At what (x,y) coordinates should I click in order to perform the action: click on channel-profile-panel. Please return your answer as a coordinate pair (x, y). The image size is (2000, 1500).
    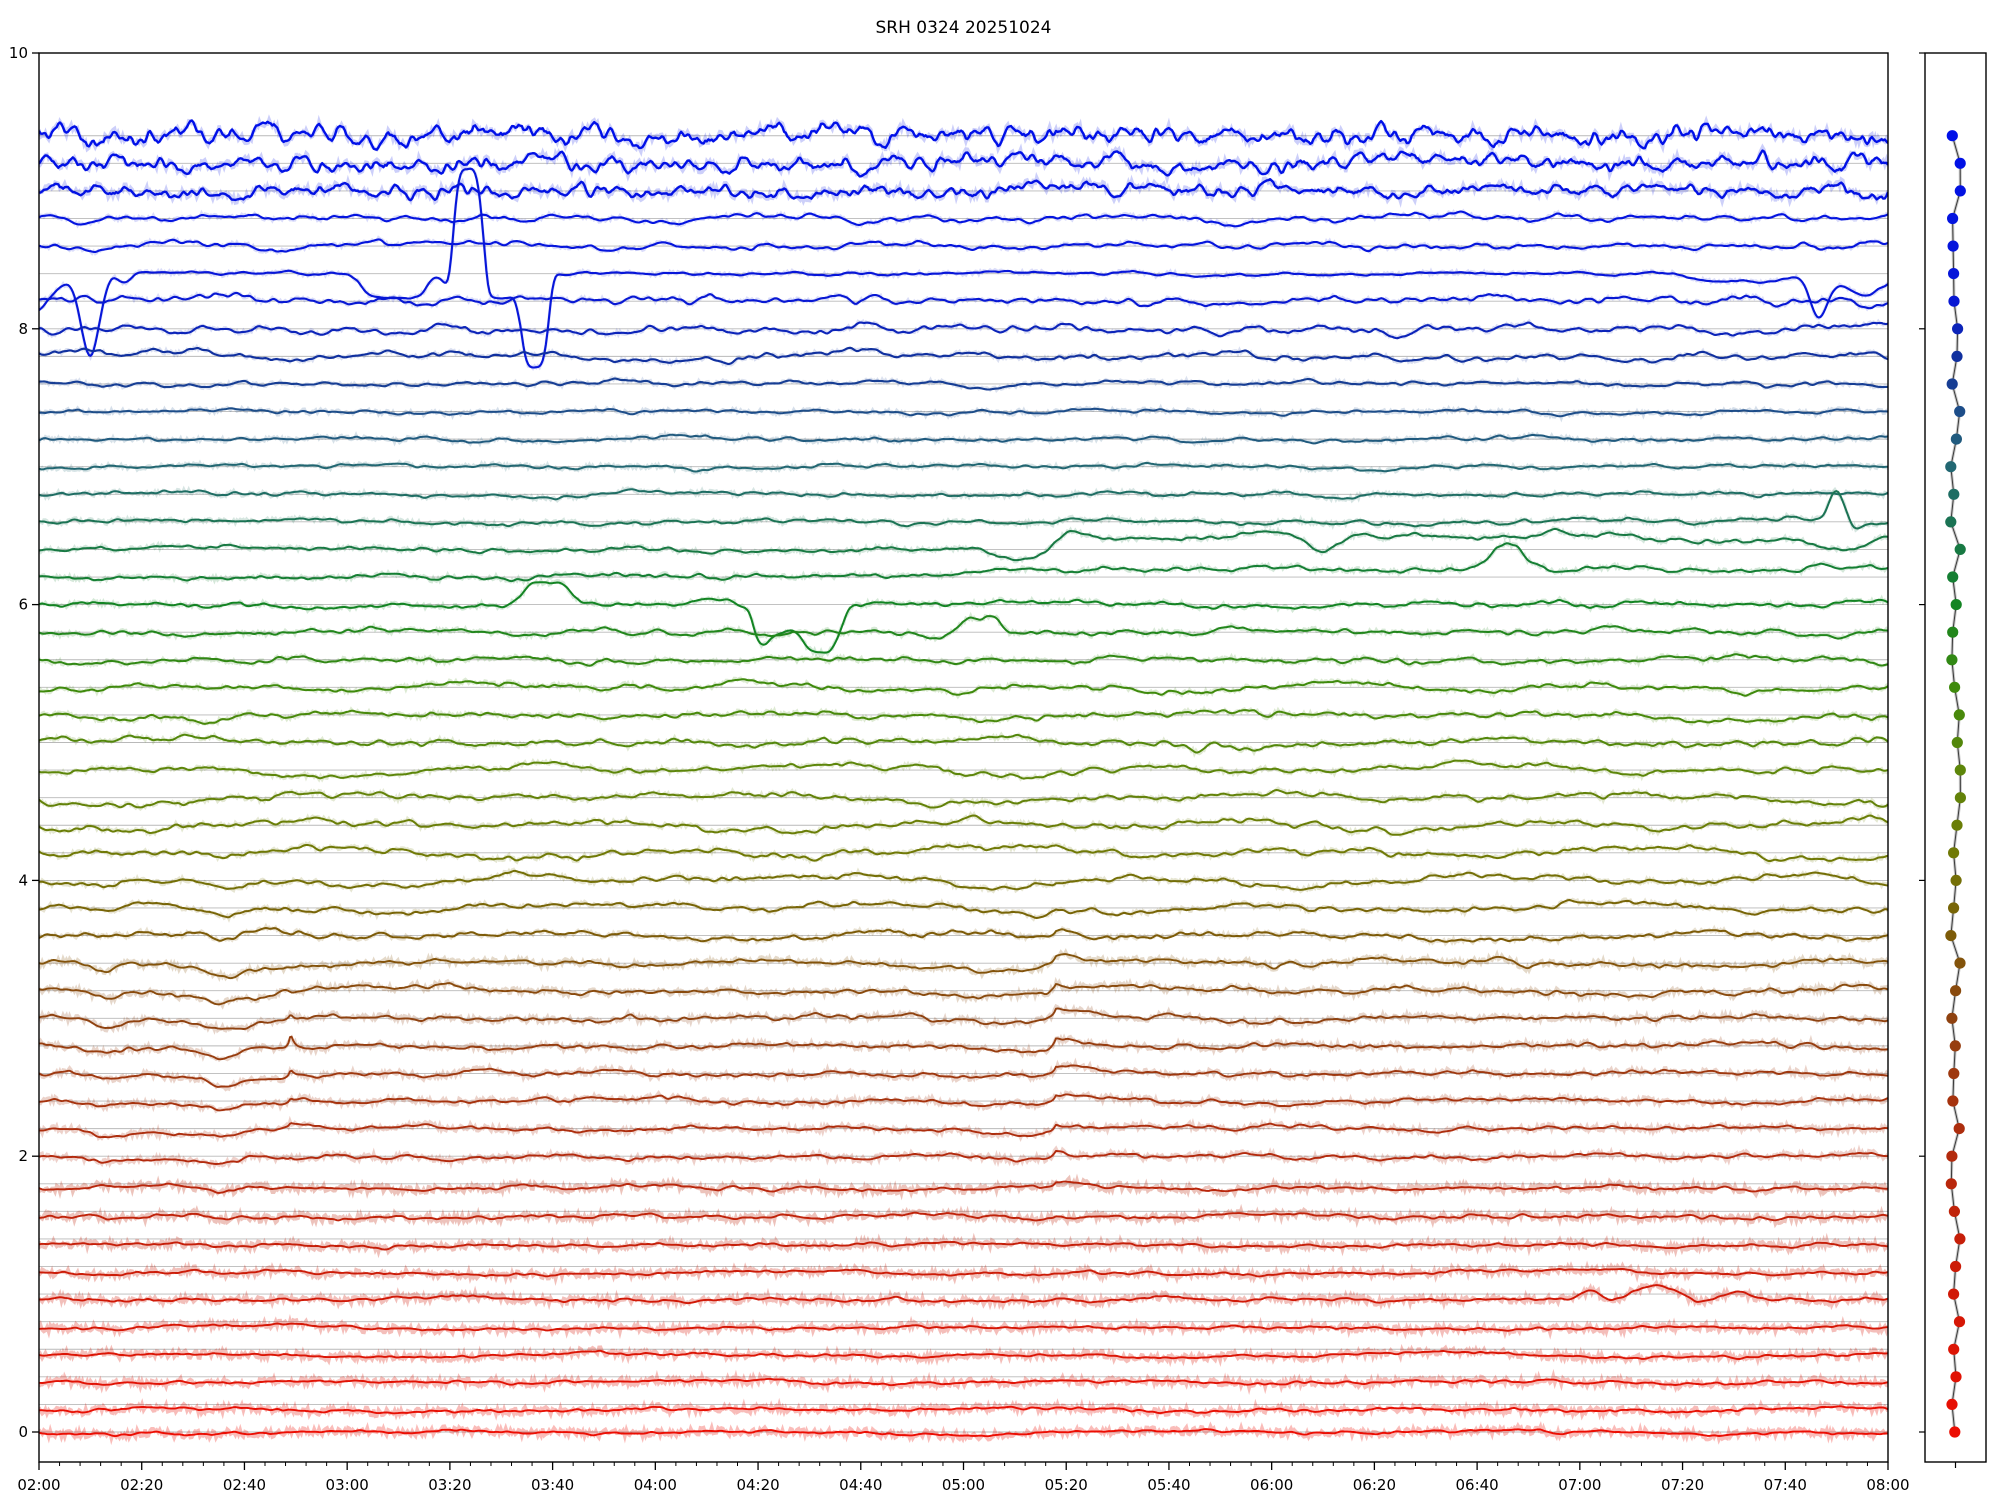
    Looking at the image, I should click on (1953, 760).